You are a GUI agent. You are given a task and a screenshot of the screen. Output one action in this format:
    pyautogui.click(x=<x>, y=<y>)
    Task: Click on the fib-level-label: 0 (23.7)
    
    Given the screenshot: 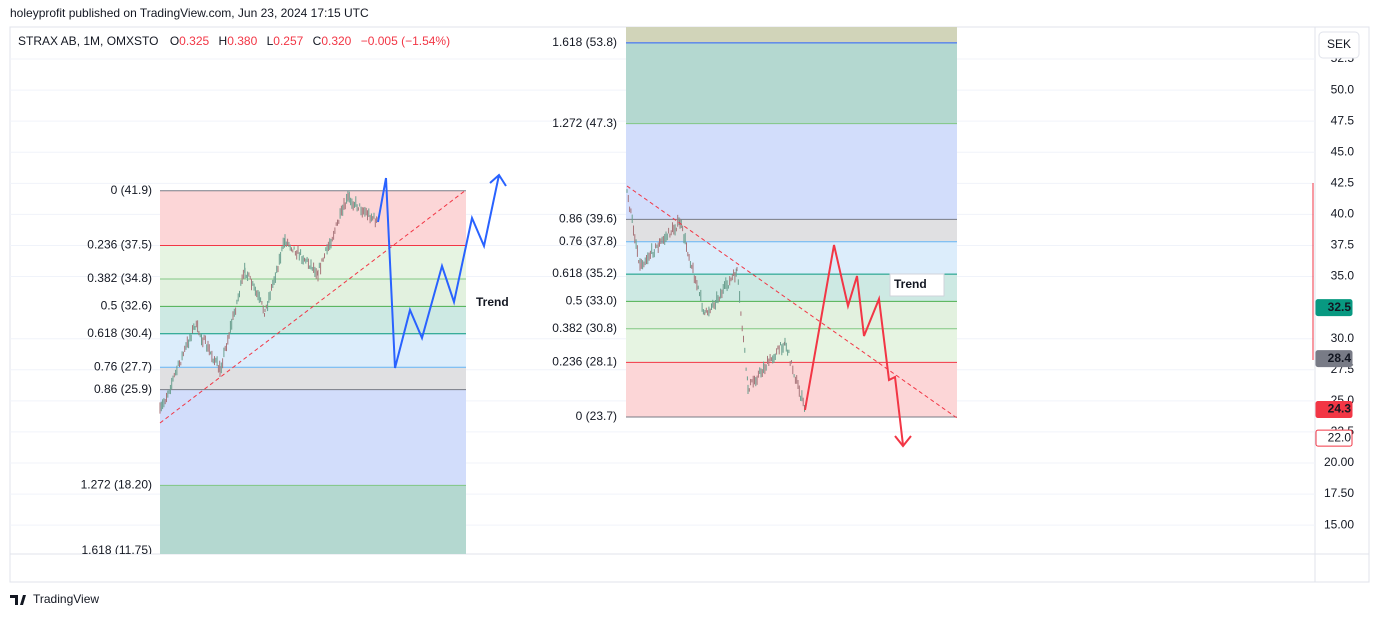 What is the action you would take?
    pyautogui.click(x=596, y=416)
    